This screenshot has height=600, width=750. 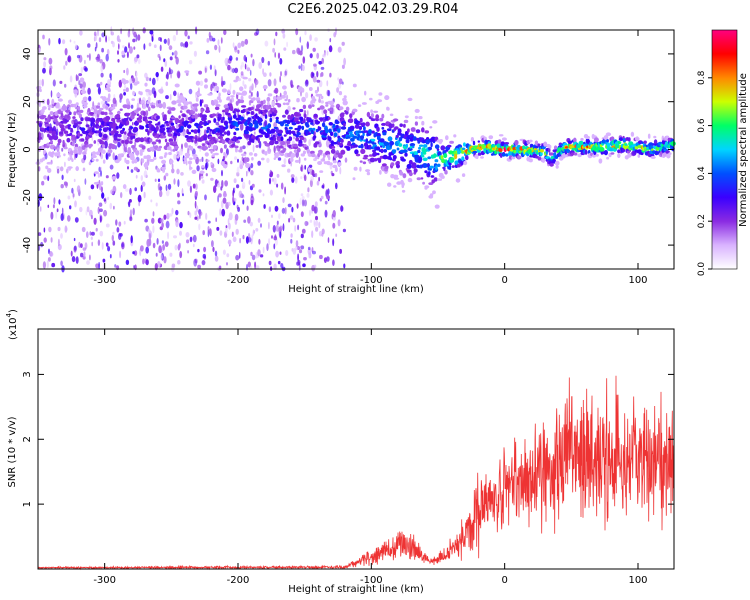 What do you see at coordinates (27, 245) in the screenshot?
I see `spectrogram-y-tick-label-0: -40` at bounding box center [27, 245].